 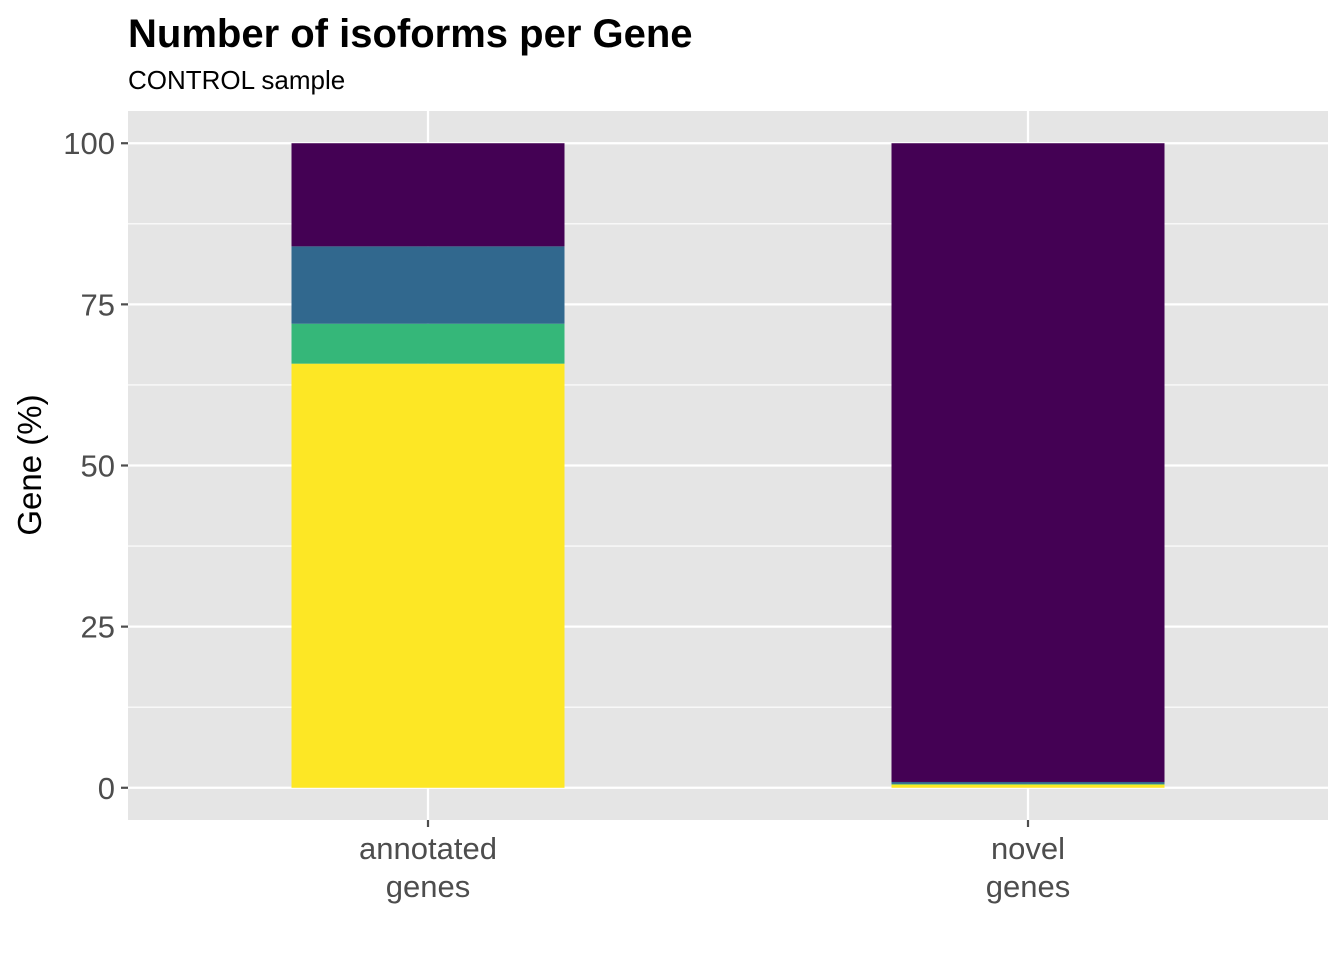 What do you see at coordinates (428, 848) in the screenshot?
I see `x-tick-label-line: annotated` at bounding box center [428, 848].